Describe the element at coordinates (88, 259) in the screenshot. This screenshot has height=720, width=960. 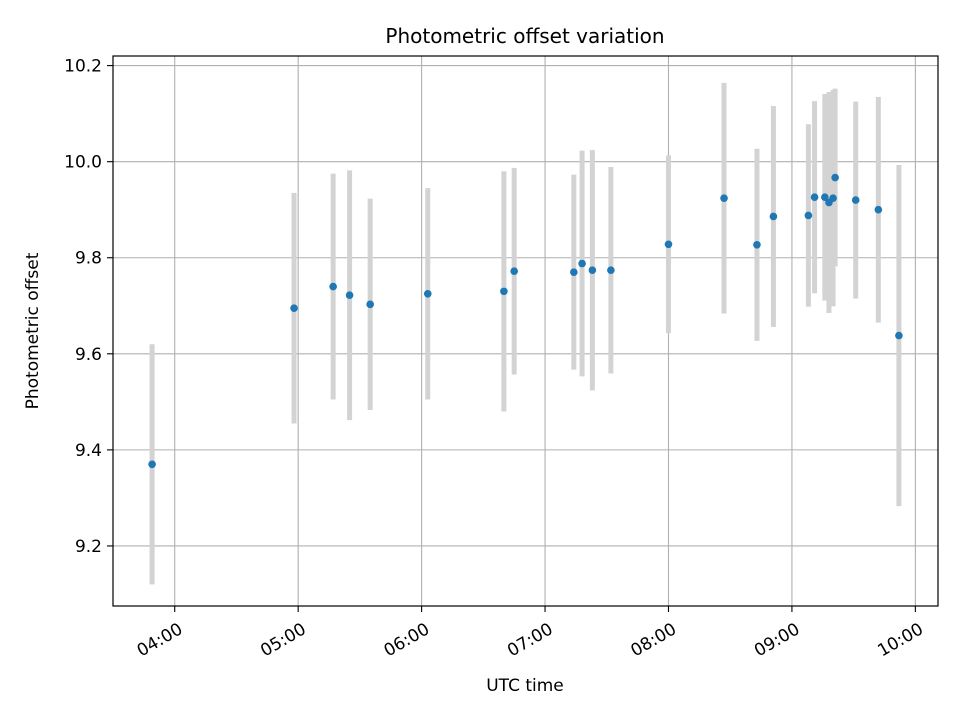
I see `y-tick-label: 9.8` at that location.